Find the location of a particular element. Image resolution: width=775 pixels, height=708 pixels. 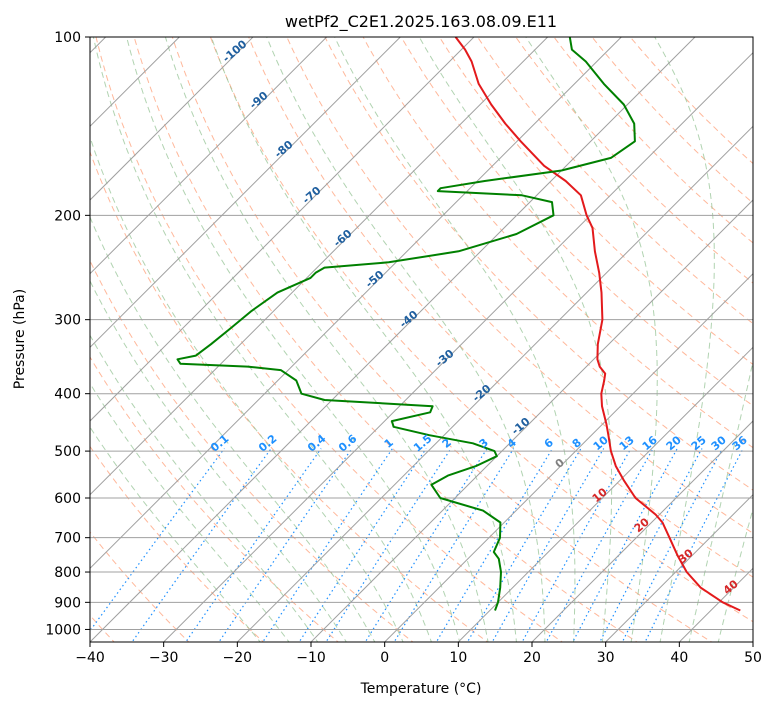

dry-adiabat-label: -70 is located at coordinates (312, 195).